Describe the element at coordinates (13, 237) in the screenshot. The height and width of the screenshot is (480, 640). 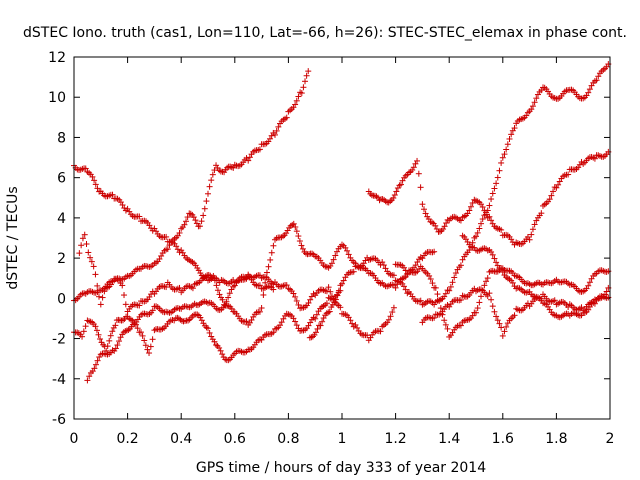
I see `y-axis-title: dSTEC / TECUs` at that location.